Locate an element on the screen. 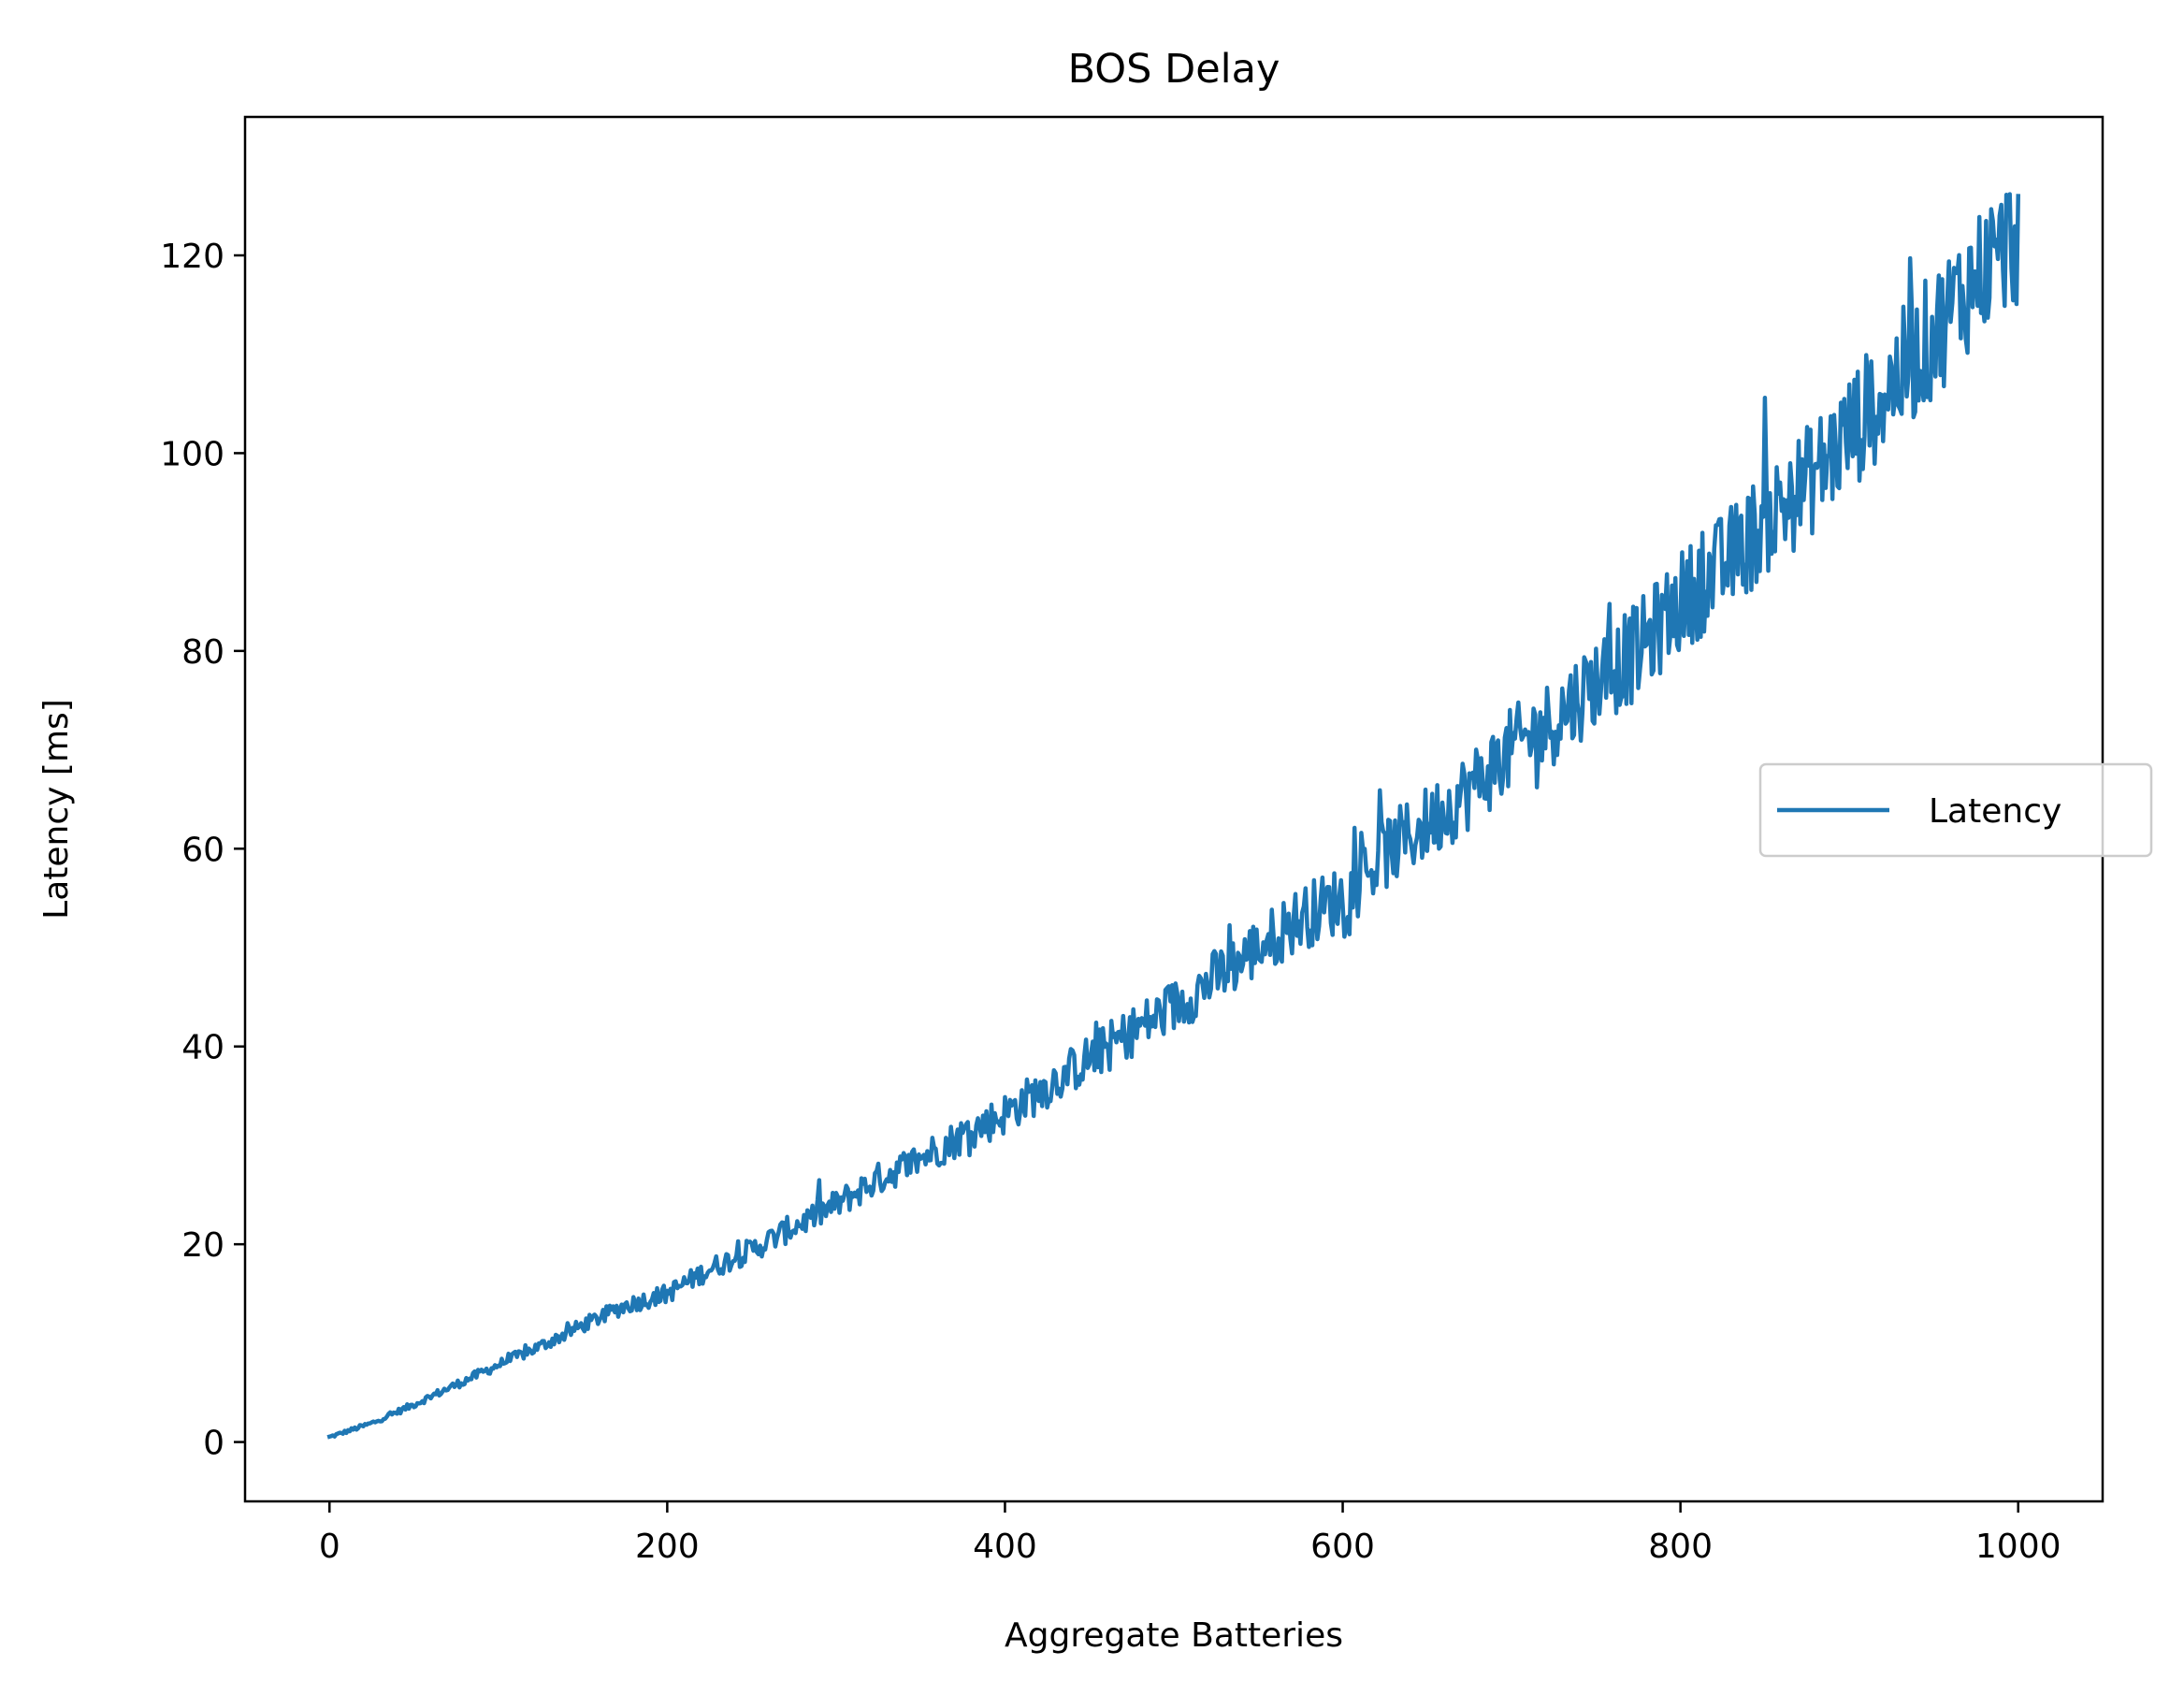 The image size is (2184, 1695). legend: Latency is located at coordinates (1955, 810).